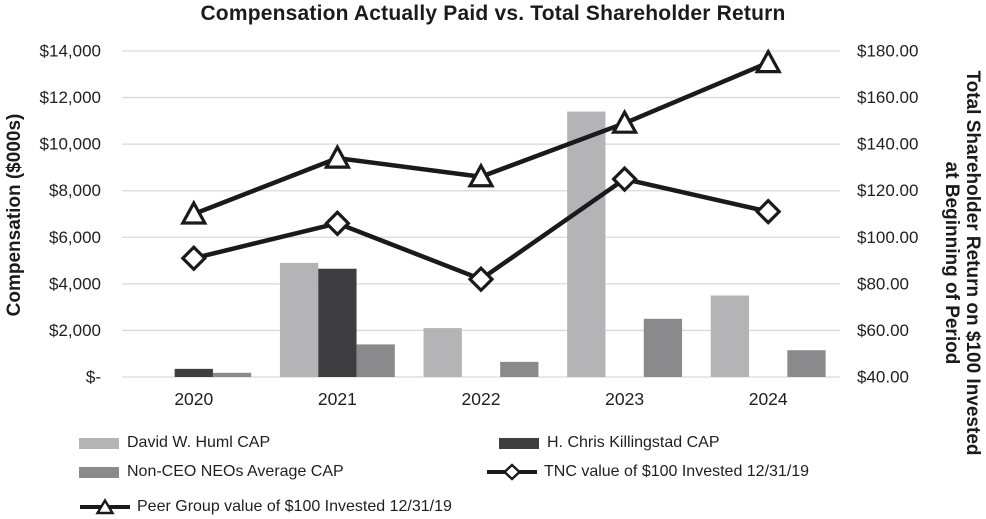 This screenshot has width=986, height=519. Describe the element at coordinates (99, 472) in the screenshot. I see `legend-swatch-nonceo-neos-cap` at that location.